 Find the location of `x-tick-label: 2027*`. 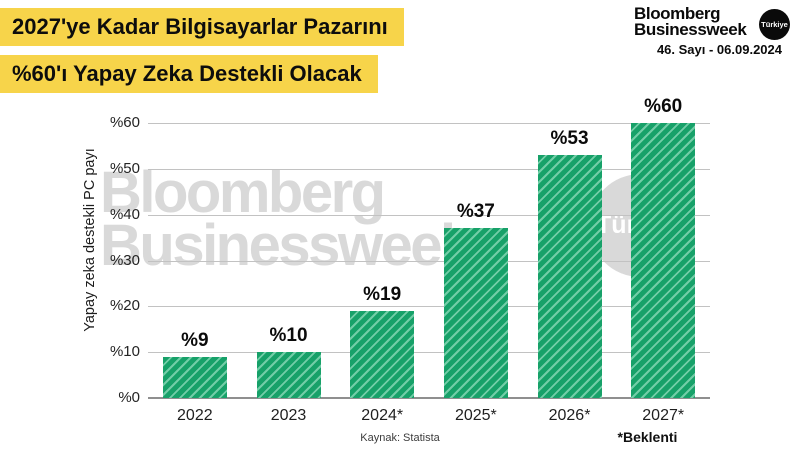

x-tick-label: 2027* is located at coordinates (663, 415).